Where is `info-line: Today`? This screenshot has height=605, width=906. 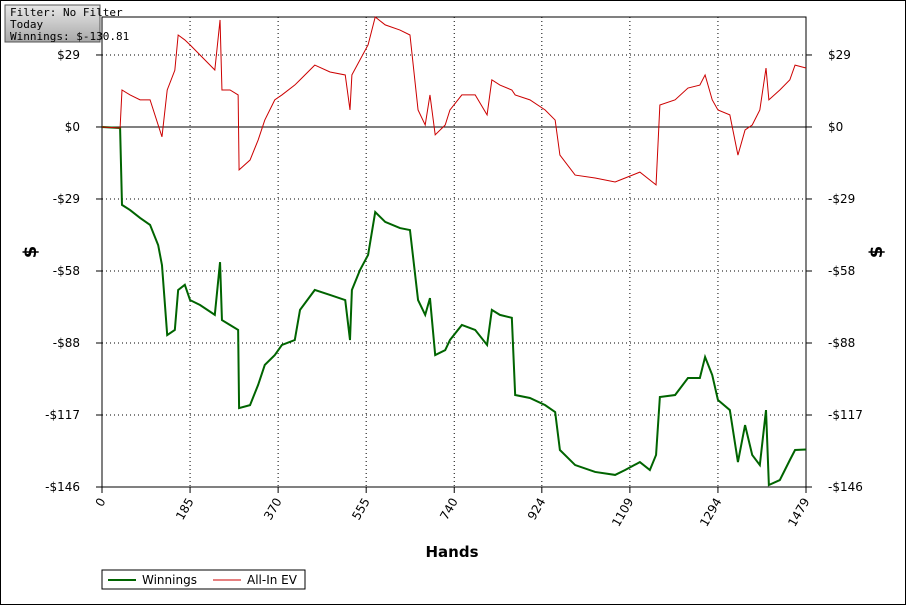
info-line: Today is located at coordinates (26, 24).